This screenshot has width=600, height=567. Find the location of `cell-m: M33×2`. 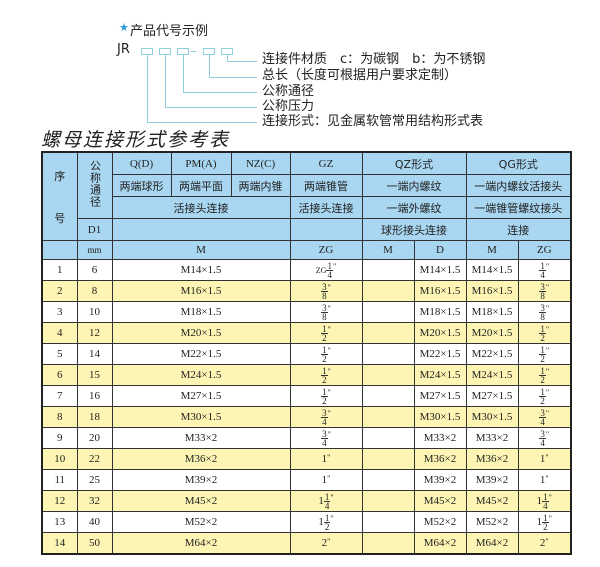

cell-m: M33×2 is located at coordinates (201, 438).